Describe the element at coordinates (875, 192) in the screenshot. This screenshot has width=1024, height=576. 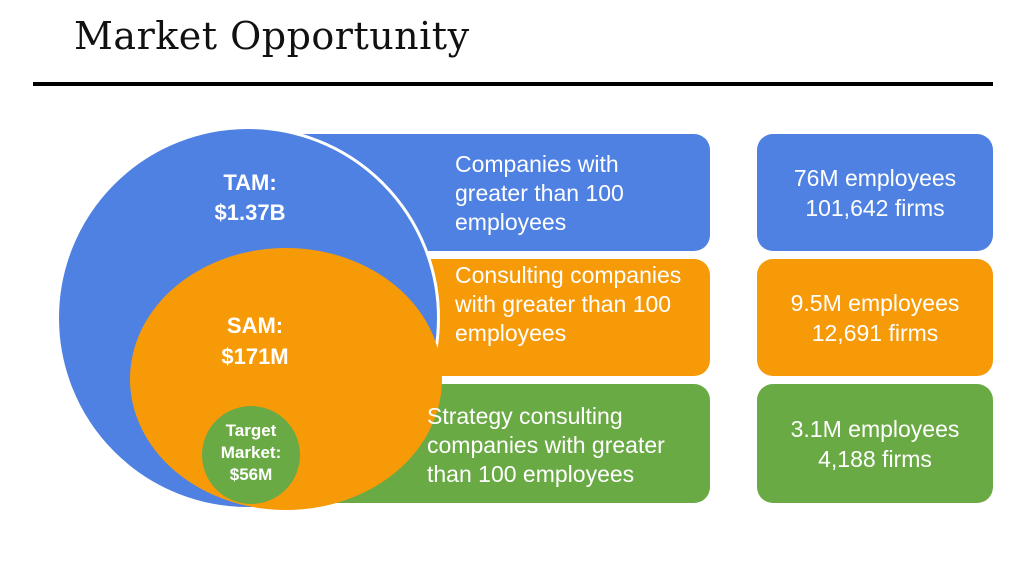
I see `tam-stats-box: 76M employees 101,642 firms` at that location.